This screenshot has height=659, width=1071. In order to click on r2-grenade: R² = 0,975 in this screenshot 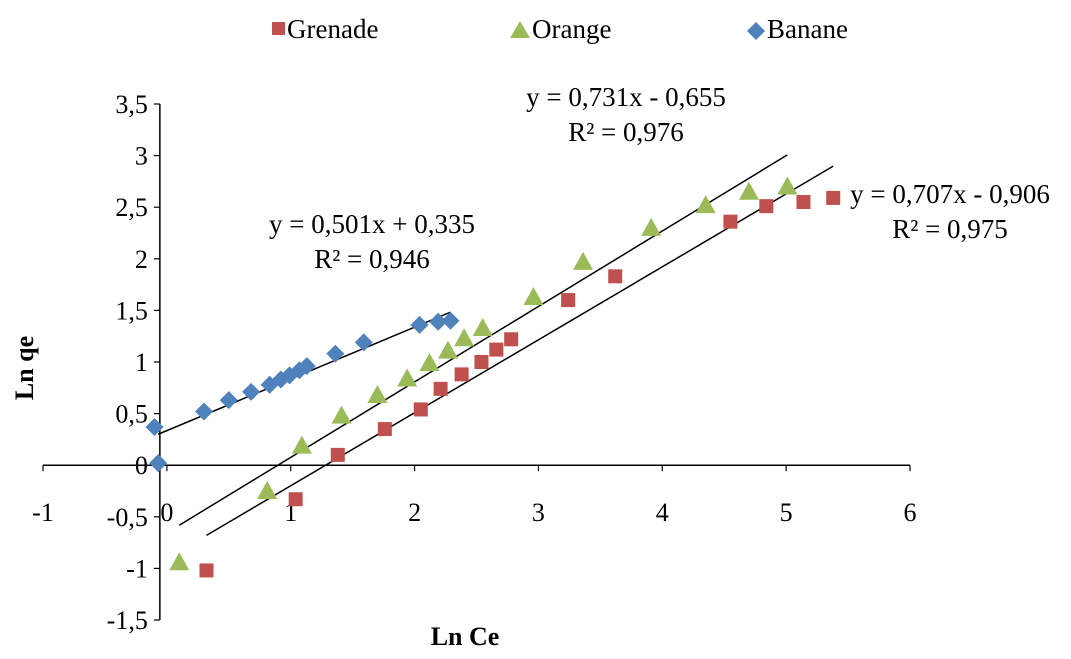, I will do `click(950, 229)`.